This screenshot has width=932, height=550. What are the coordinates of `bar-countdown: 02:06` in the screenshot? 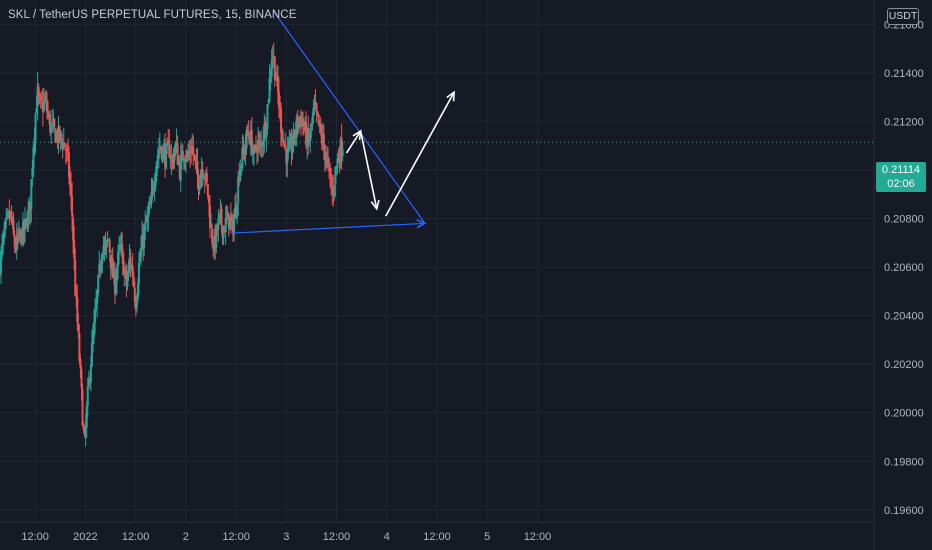 It's located at (901, 184).